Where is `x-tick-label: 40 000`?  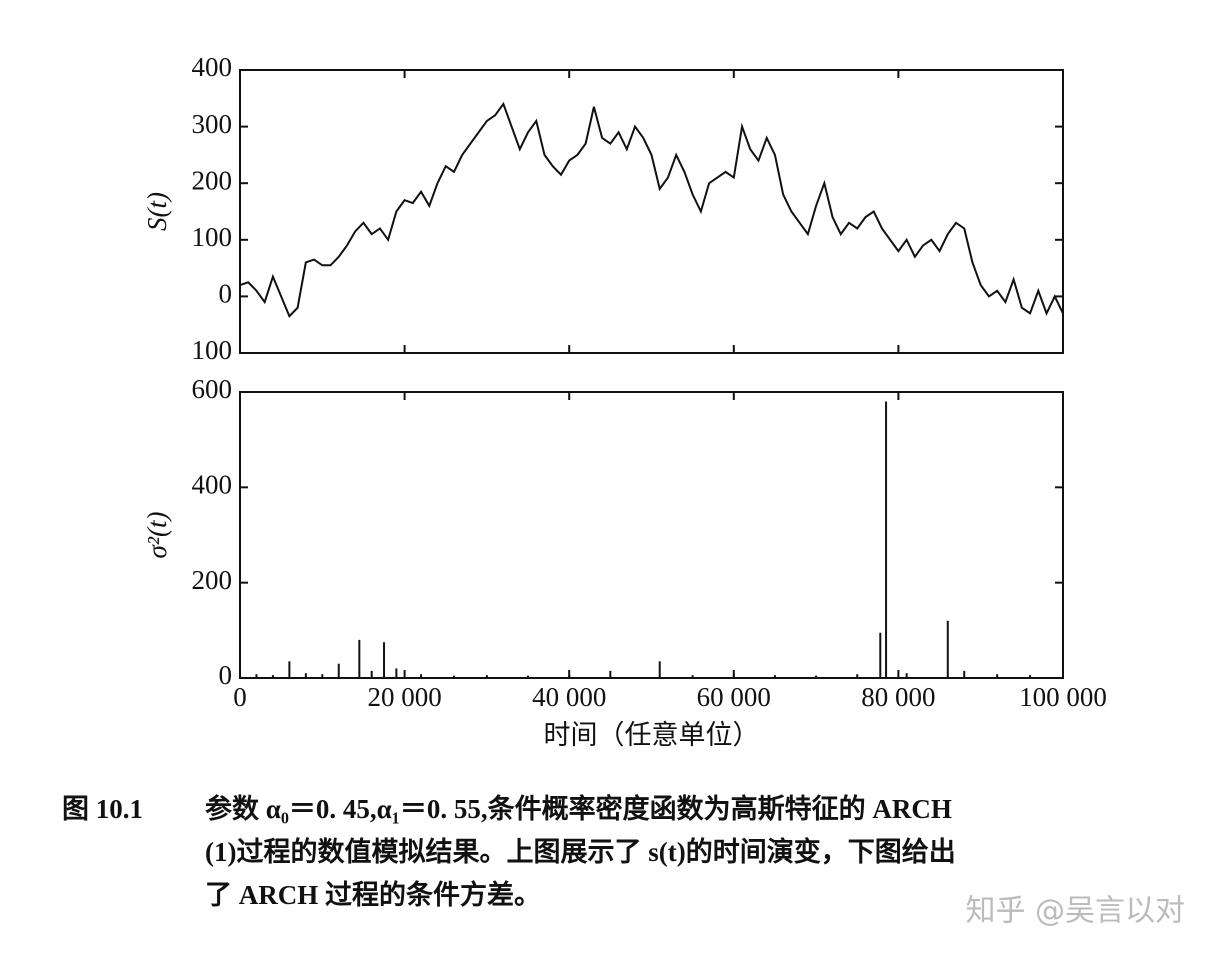 x-tick-label: 40 000 is located at coordinates (569, 697).